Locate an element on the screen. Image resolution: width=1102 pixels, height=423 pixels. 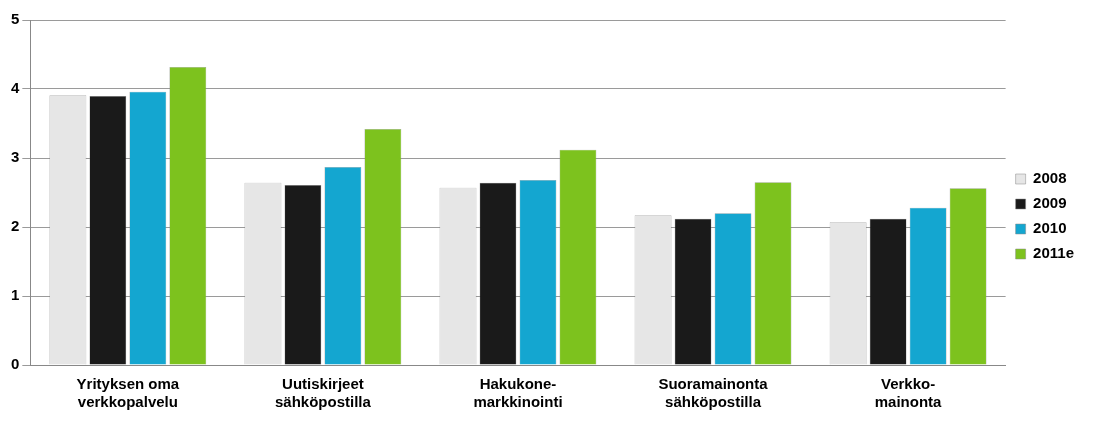
legend-label: 2011e is located at coordinates (1054, 253).